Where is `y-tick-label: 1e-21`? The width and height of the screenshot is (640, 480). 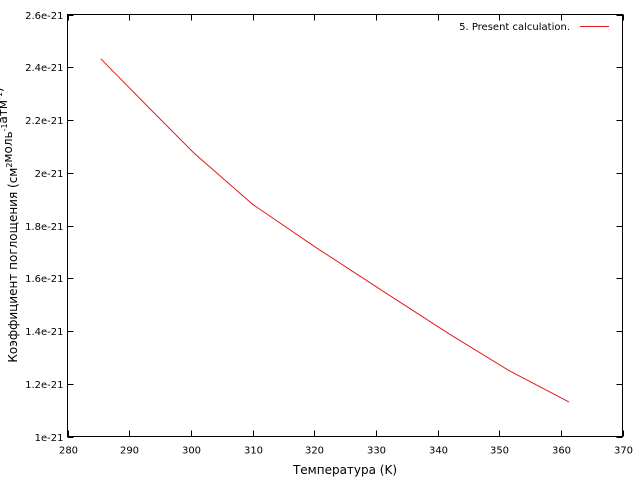 y-tick-label: 1e-21 is located at coordinates (49, 438).